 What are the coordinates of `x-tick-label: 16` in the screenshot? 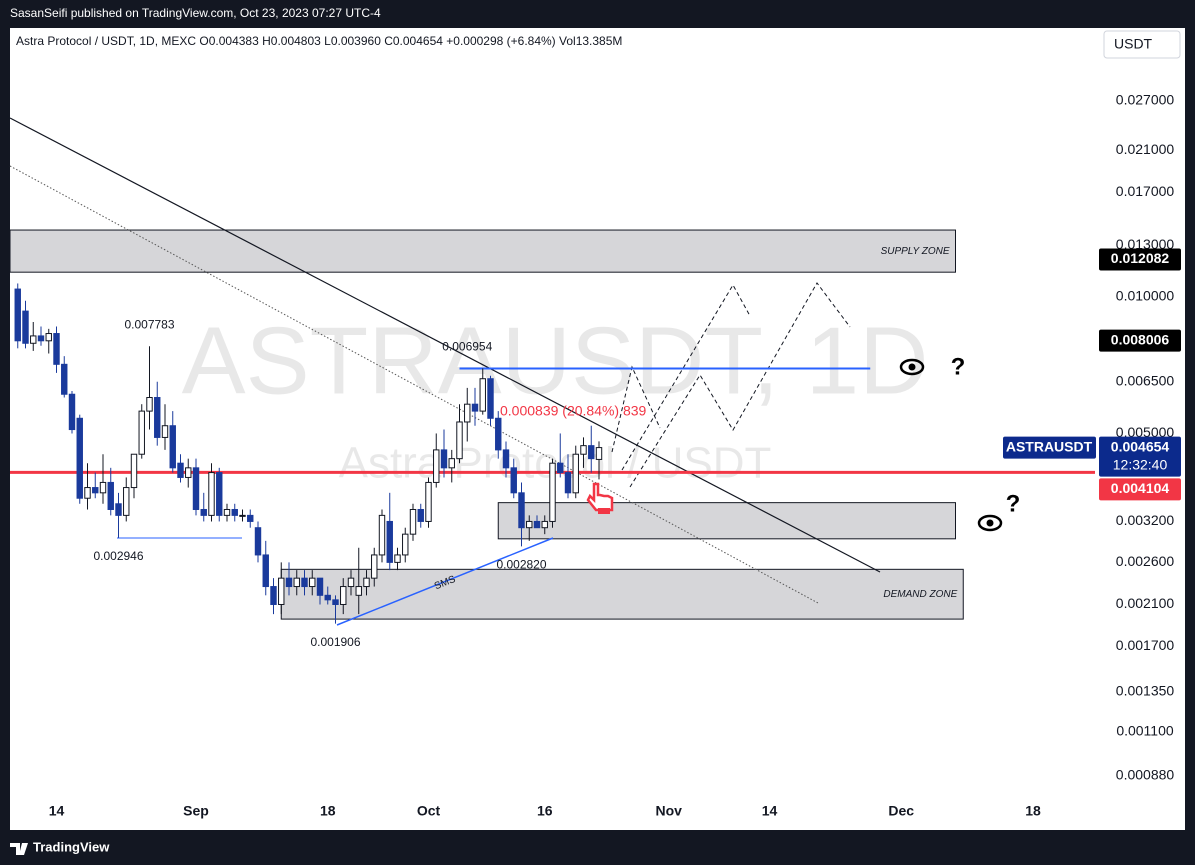 It's located at (545, 811).